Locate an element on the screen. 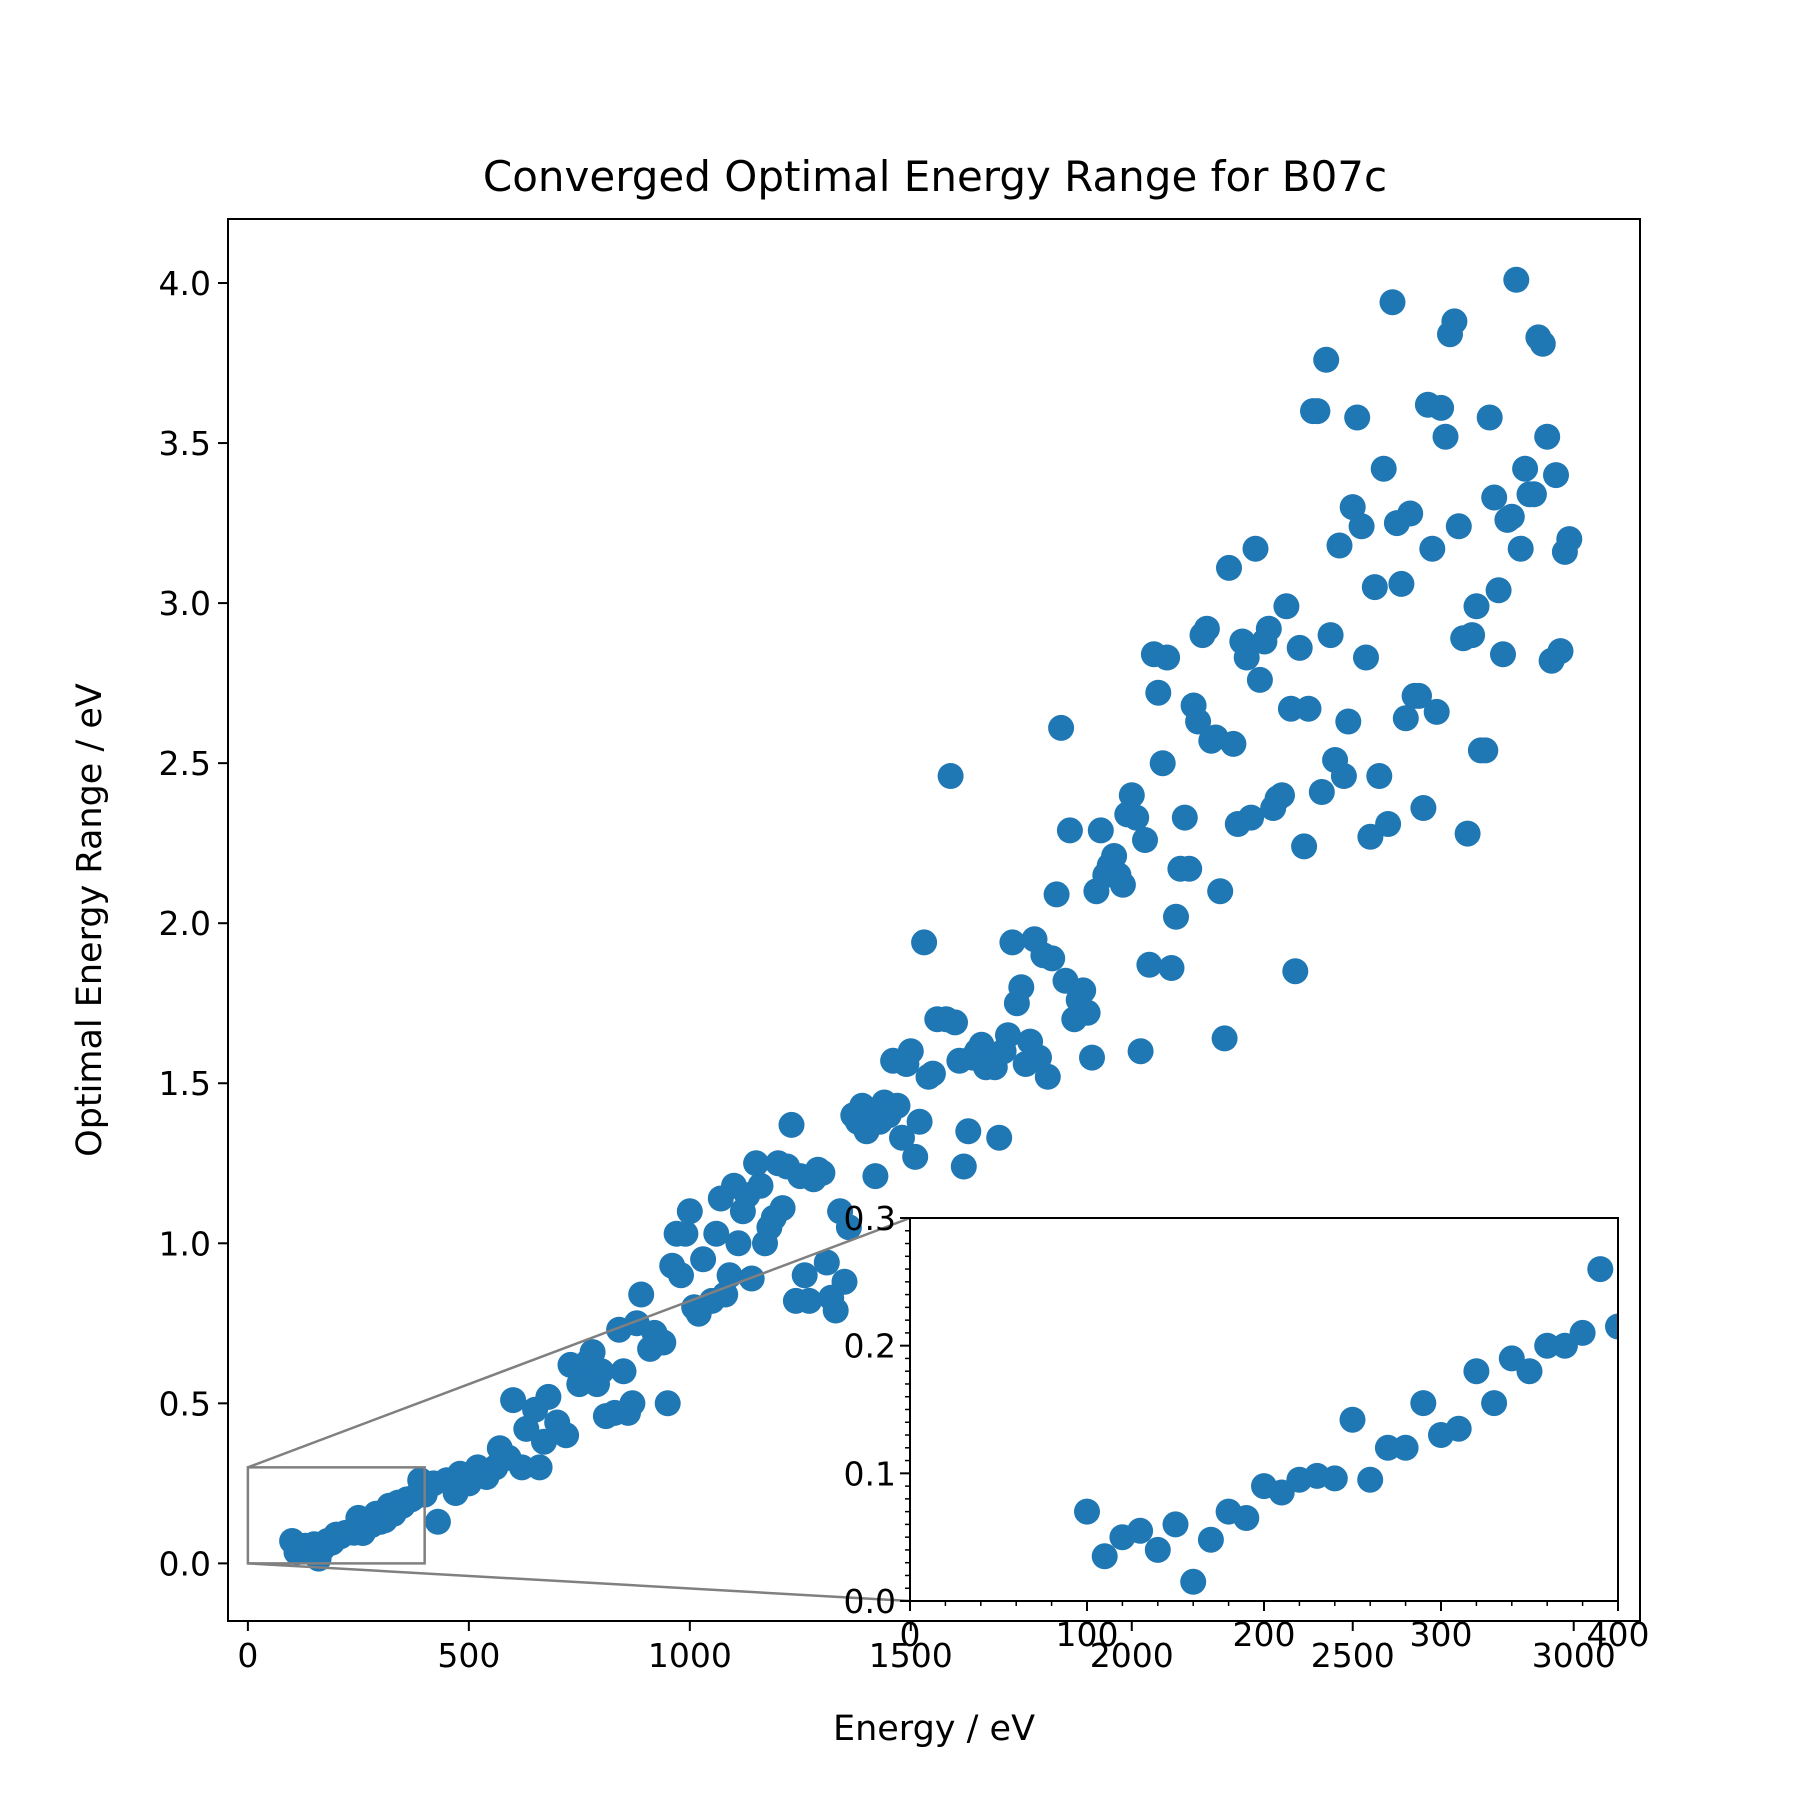 The image size is (1800, 1805). x-tick-label: 500 is located at coordinates (468, 1655).